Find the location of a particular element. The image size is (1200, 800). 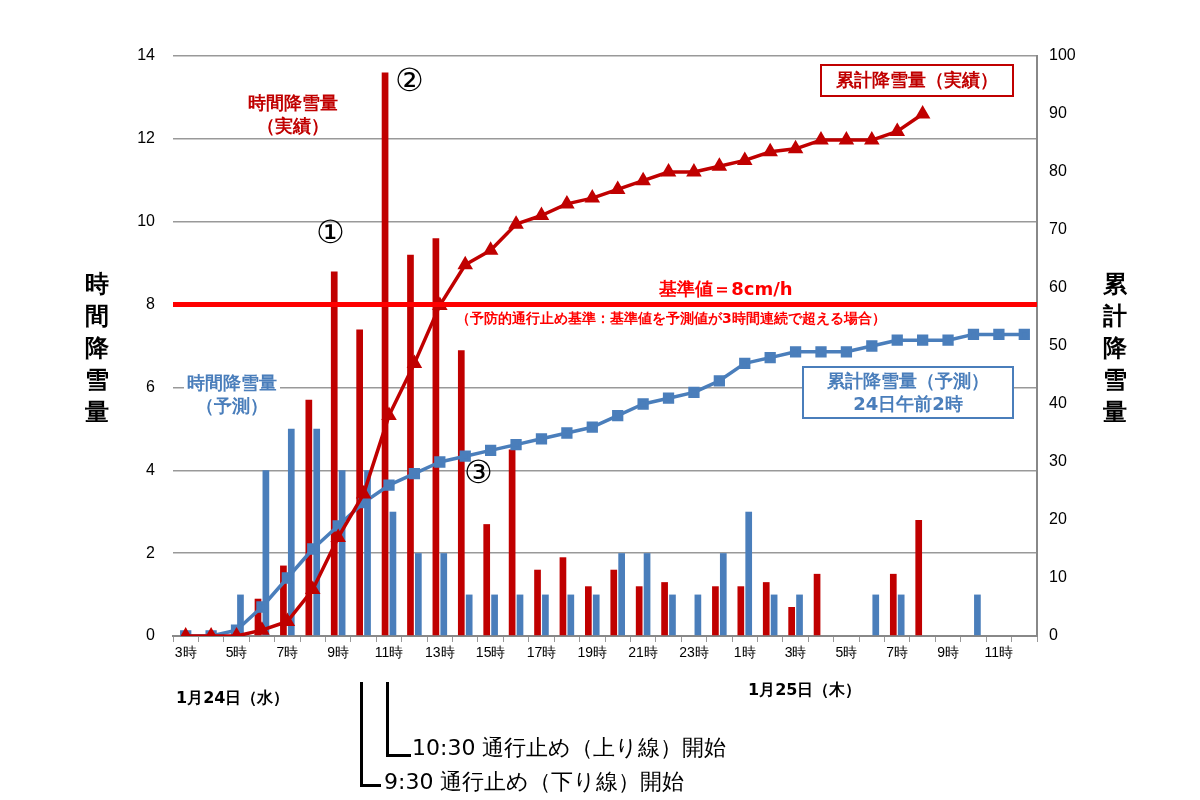

x-tick-label: 19時 is located at coordinates (592, 652).